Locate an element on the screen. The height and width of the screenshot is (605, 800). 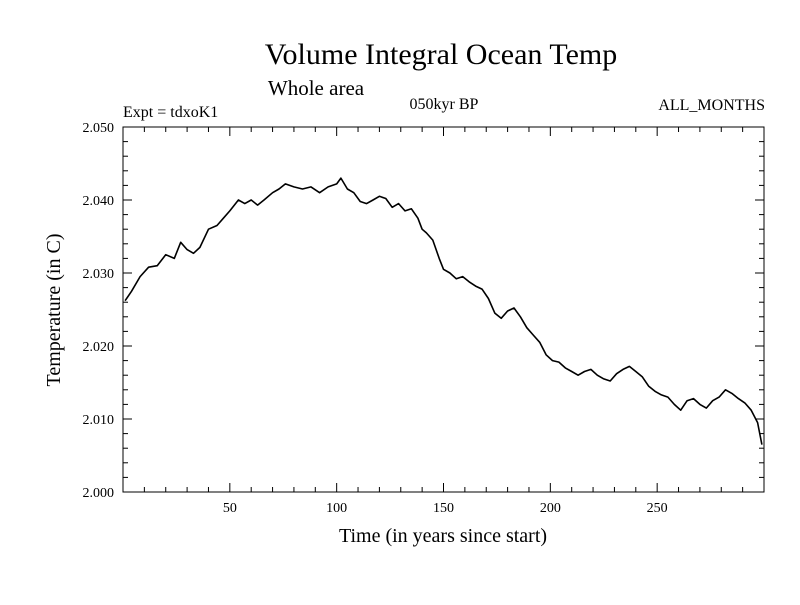
x-tick-label: 250 is located at coordinates (657, 508).